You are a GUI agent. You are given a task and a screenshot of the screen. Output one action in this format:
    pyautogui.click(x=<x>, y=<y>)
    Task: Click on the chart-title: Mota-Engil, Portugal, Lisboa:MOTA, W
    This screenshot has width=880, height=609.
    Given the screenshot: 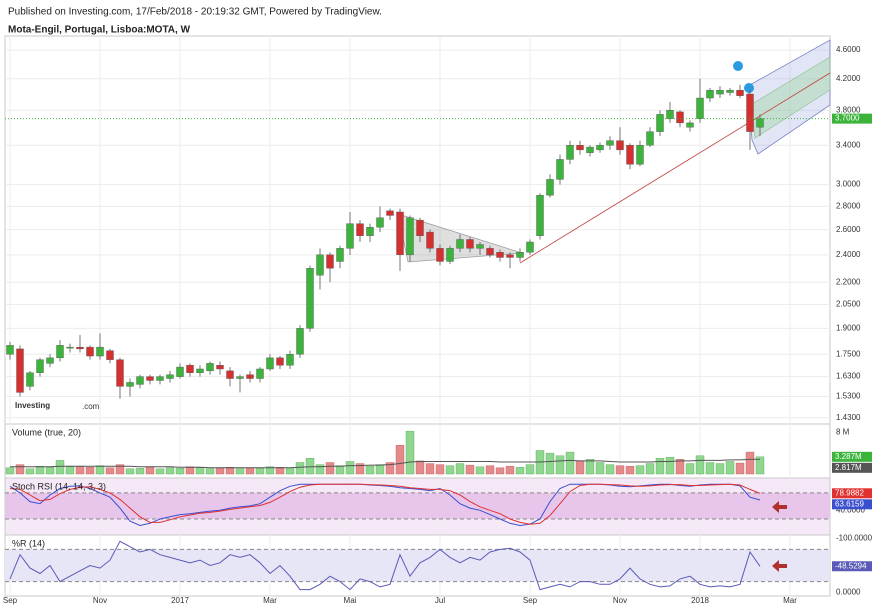 What is the action you would take?
    pyautogui.click(x=99, y=30)
    